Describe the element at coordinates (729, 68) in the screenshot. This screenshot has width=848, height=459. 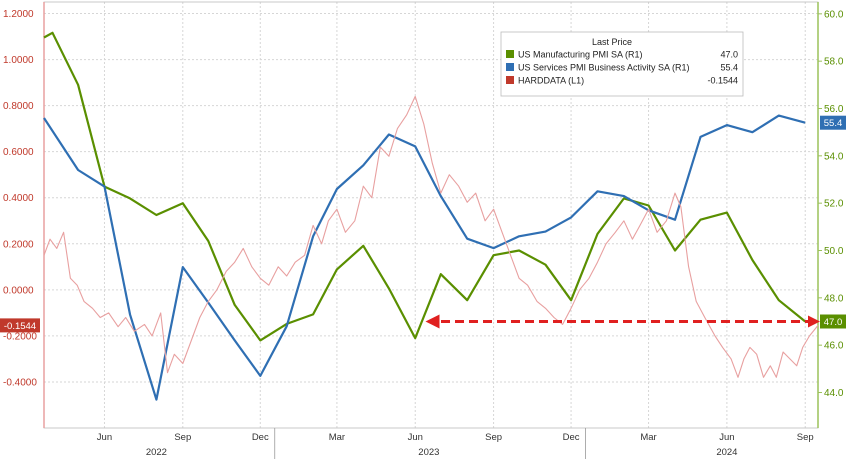
I see `legend-value-services: 55.4` at that location.